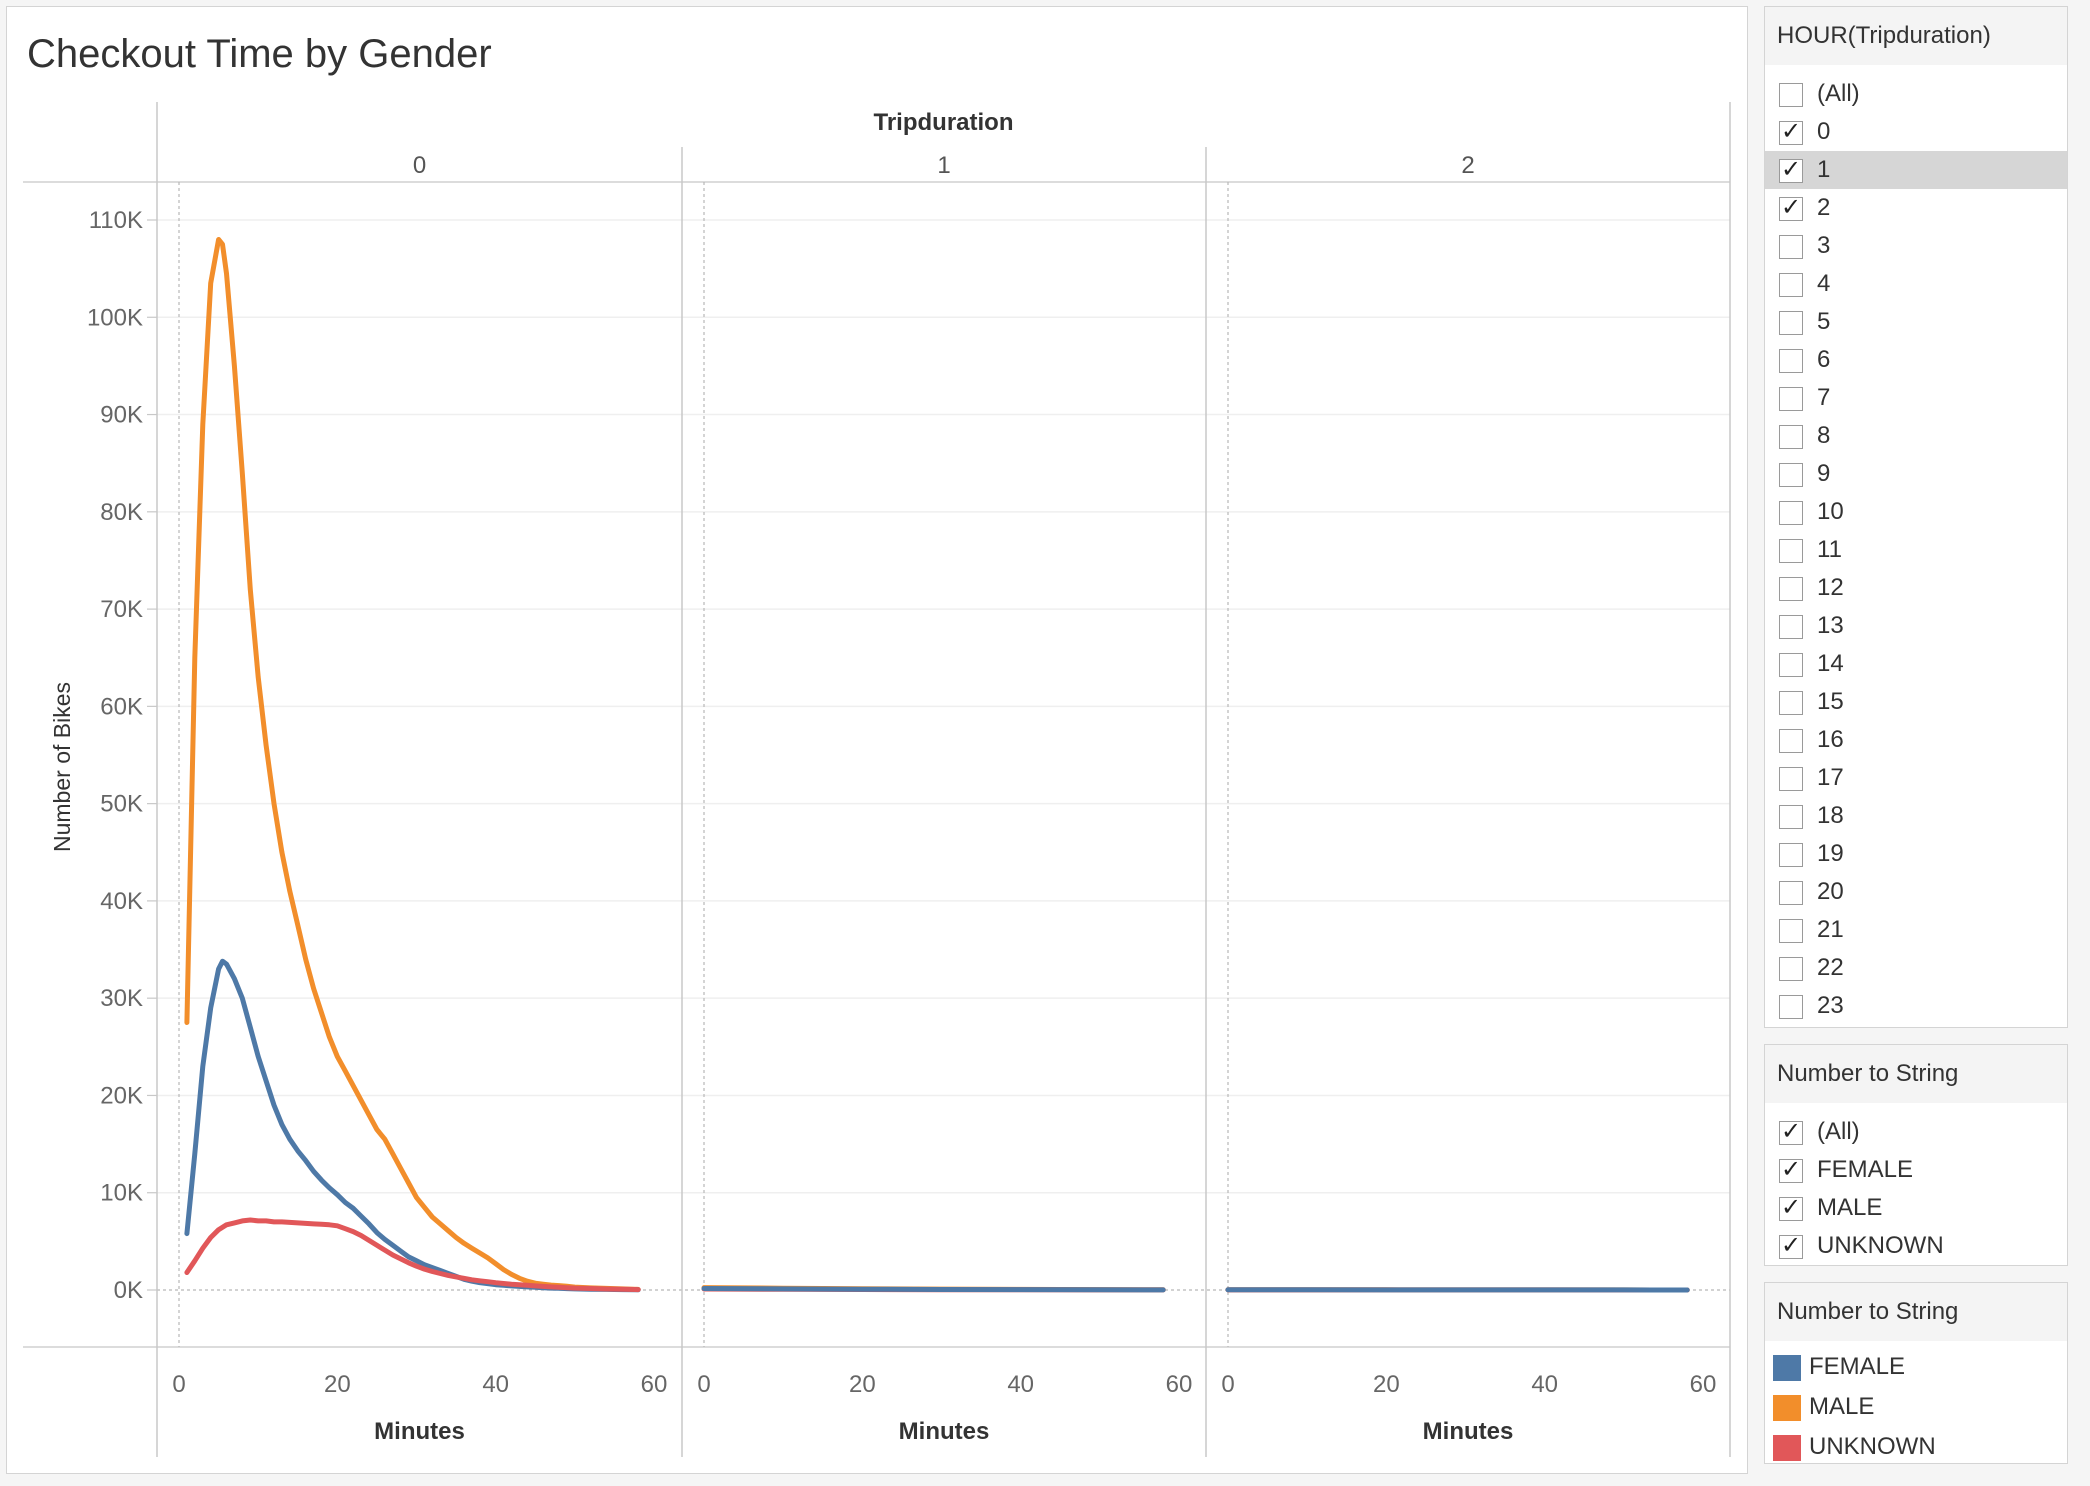 The image size is (2090, 1486). What do you see at coordinates (1865, 1169) in the screenshot?
I see `filter-item-label: FEMALE` at bounding box center [1865, 1169].